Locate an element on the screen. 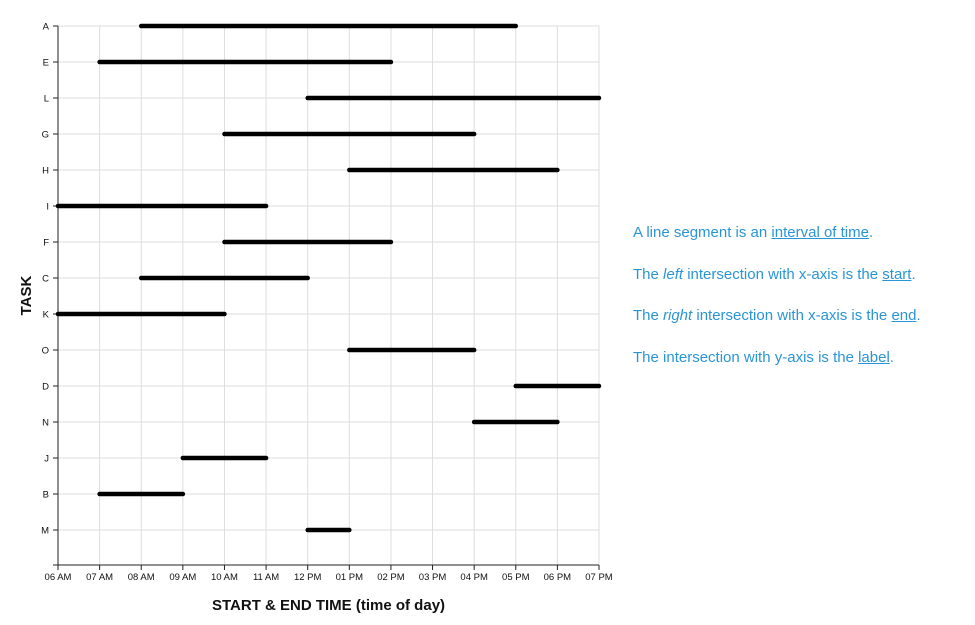 This screenshot has height=625, width=975. y-axis-title: TASK is located at coordinates (26, 295).